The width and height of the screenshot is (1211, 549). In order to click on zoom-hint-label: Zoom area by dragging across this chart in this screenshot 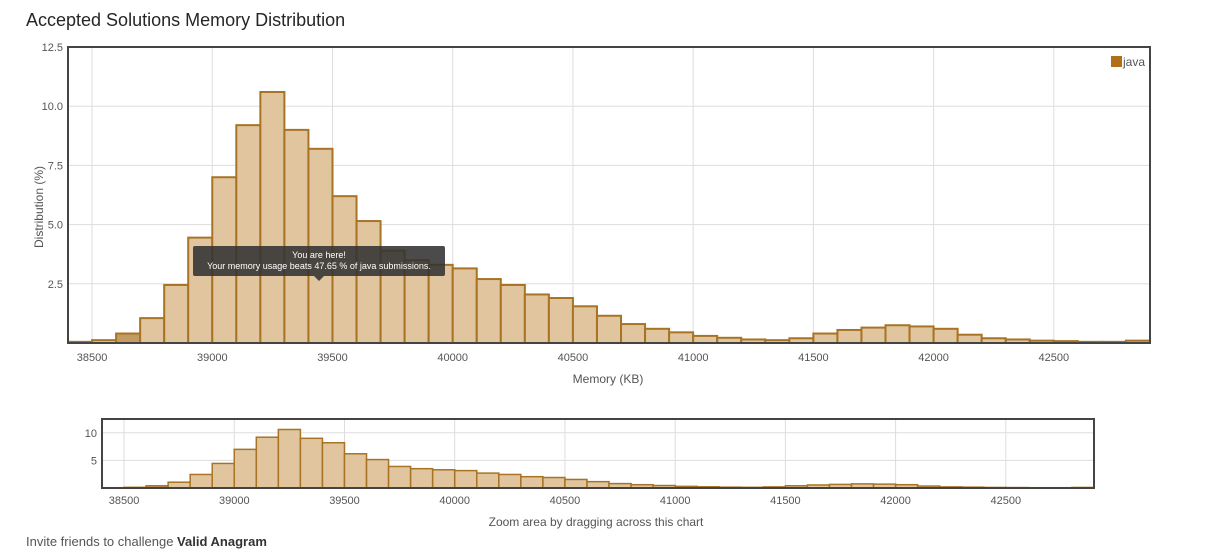, I will do `click(596, 522)`.